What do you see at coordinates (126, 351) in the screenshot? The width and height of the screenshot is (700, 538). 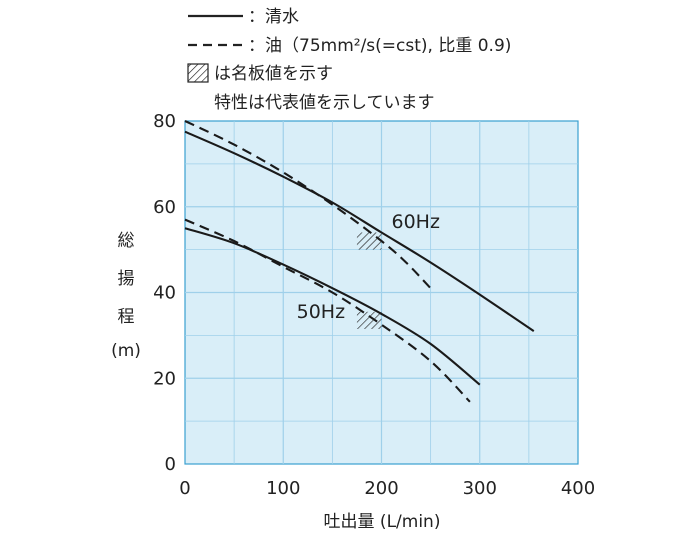 I see `y-axis-title-char-4: (m)` at bounding box center [126, 351].